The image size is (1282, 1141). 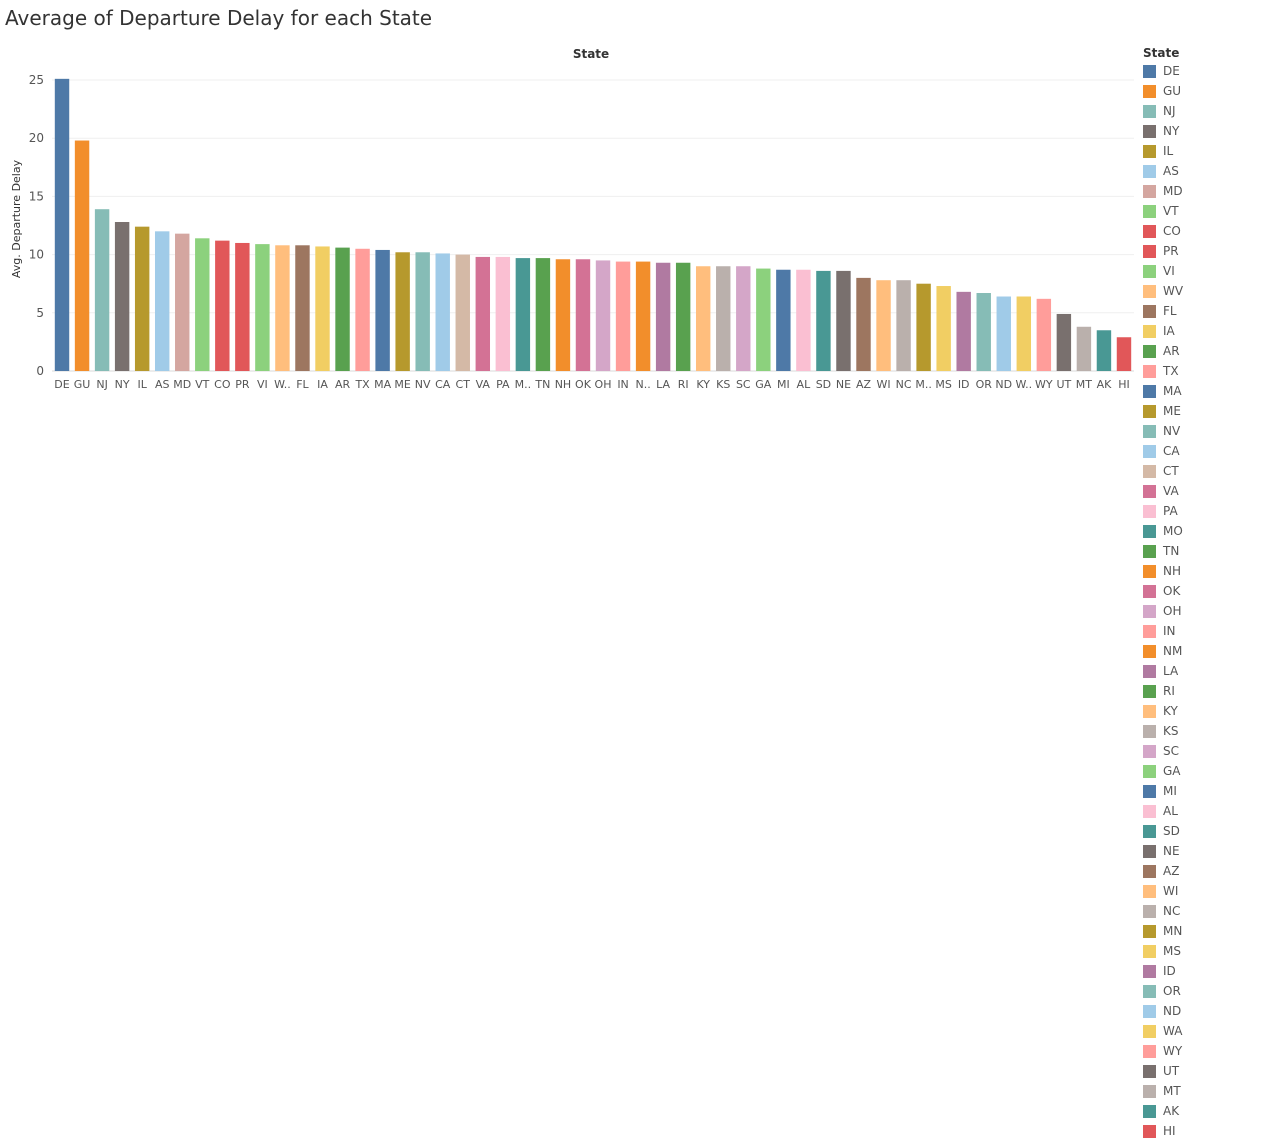 I want to click on bar-nv, so click(x=422, y=311).